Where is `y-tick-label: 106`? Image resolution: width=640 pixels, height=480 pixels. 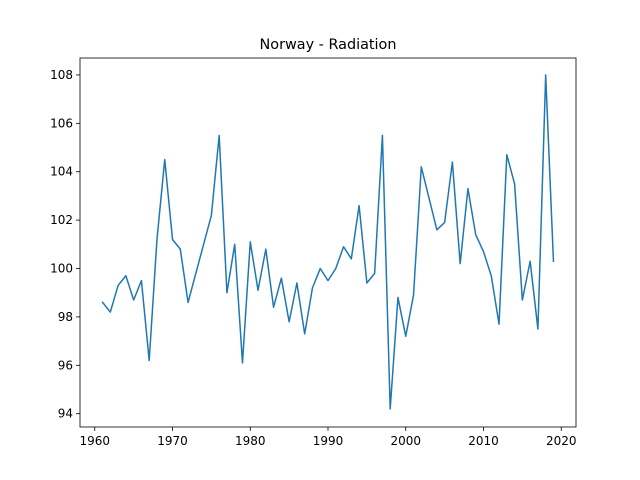 y-tick-label: 106 is located at coordinates (61, 123).